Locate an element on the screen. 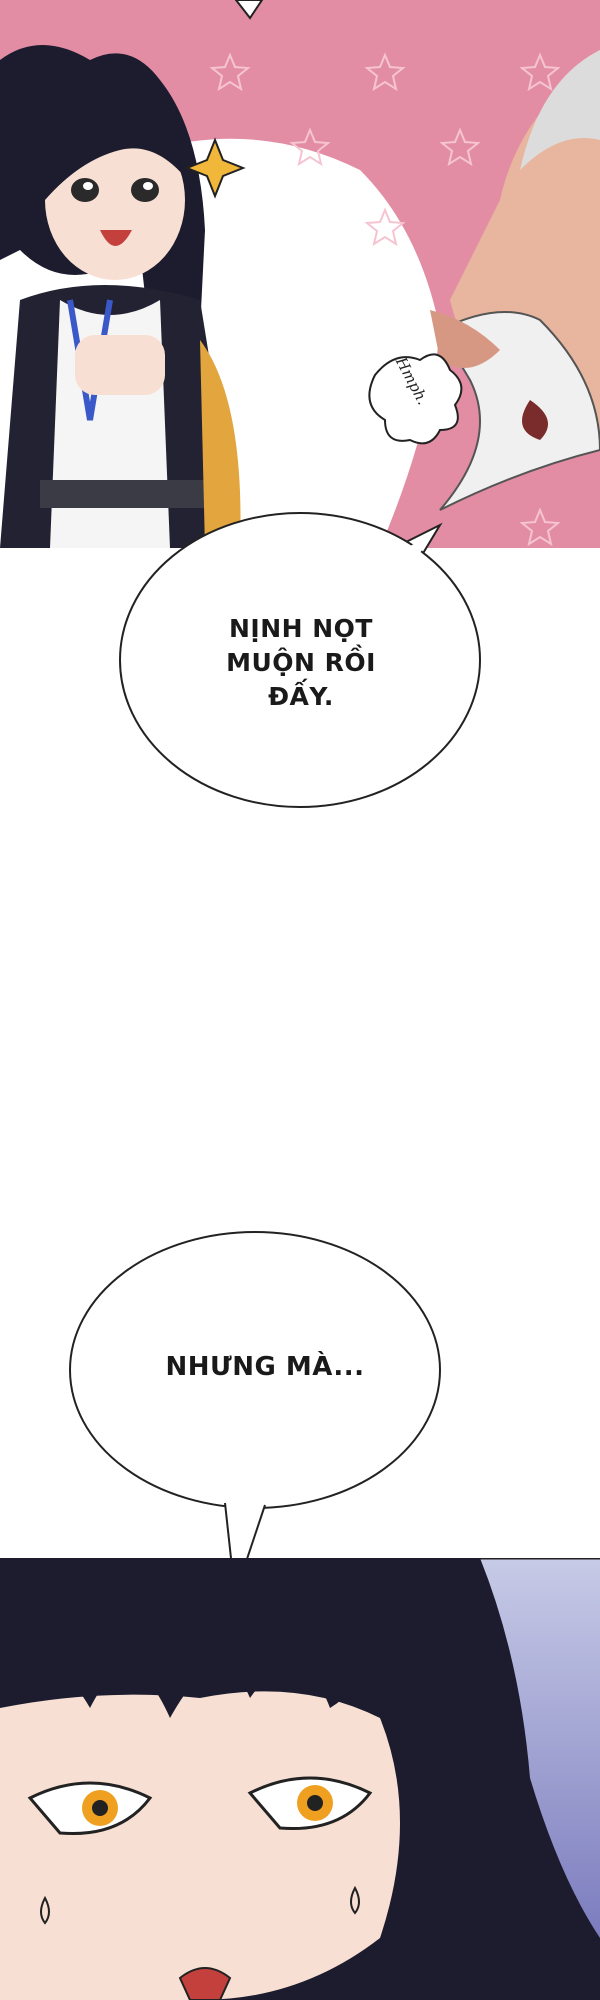 The width and height of the screenshot is (600, 2000). hmph-sfx is located at coordinates (415, 399).